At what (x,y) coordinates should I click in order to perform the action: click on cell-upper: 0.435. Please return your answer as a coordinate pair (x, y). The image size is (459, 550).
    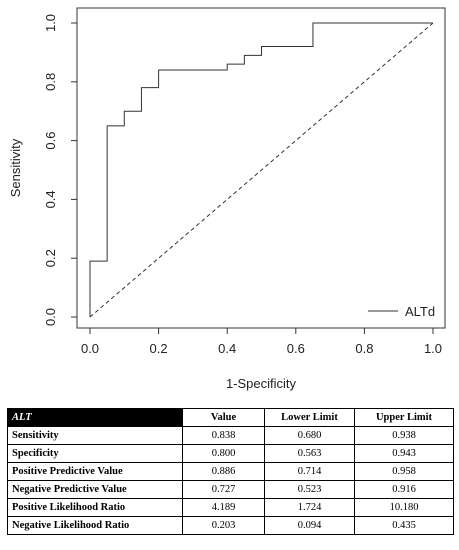
    Looking at the image, I should click on (404, 525).